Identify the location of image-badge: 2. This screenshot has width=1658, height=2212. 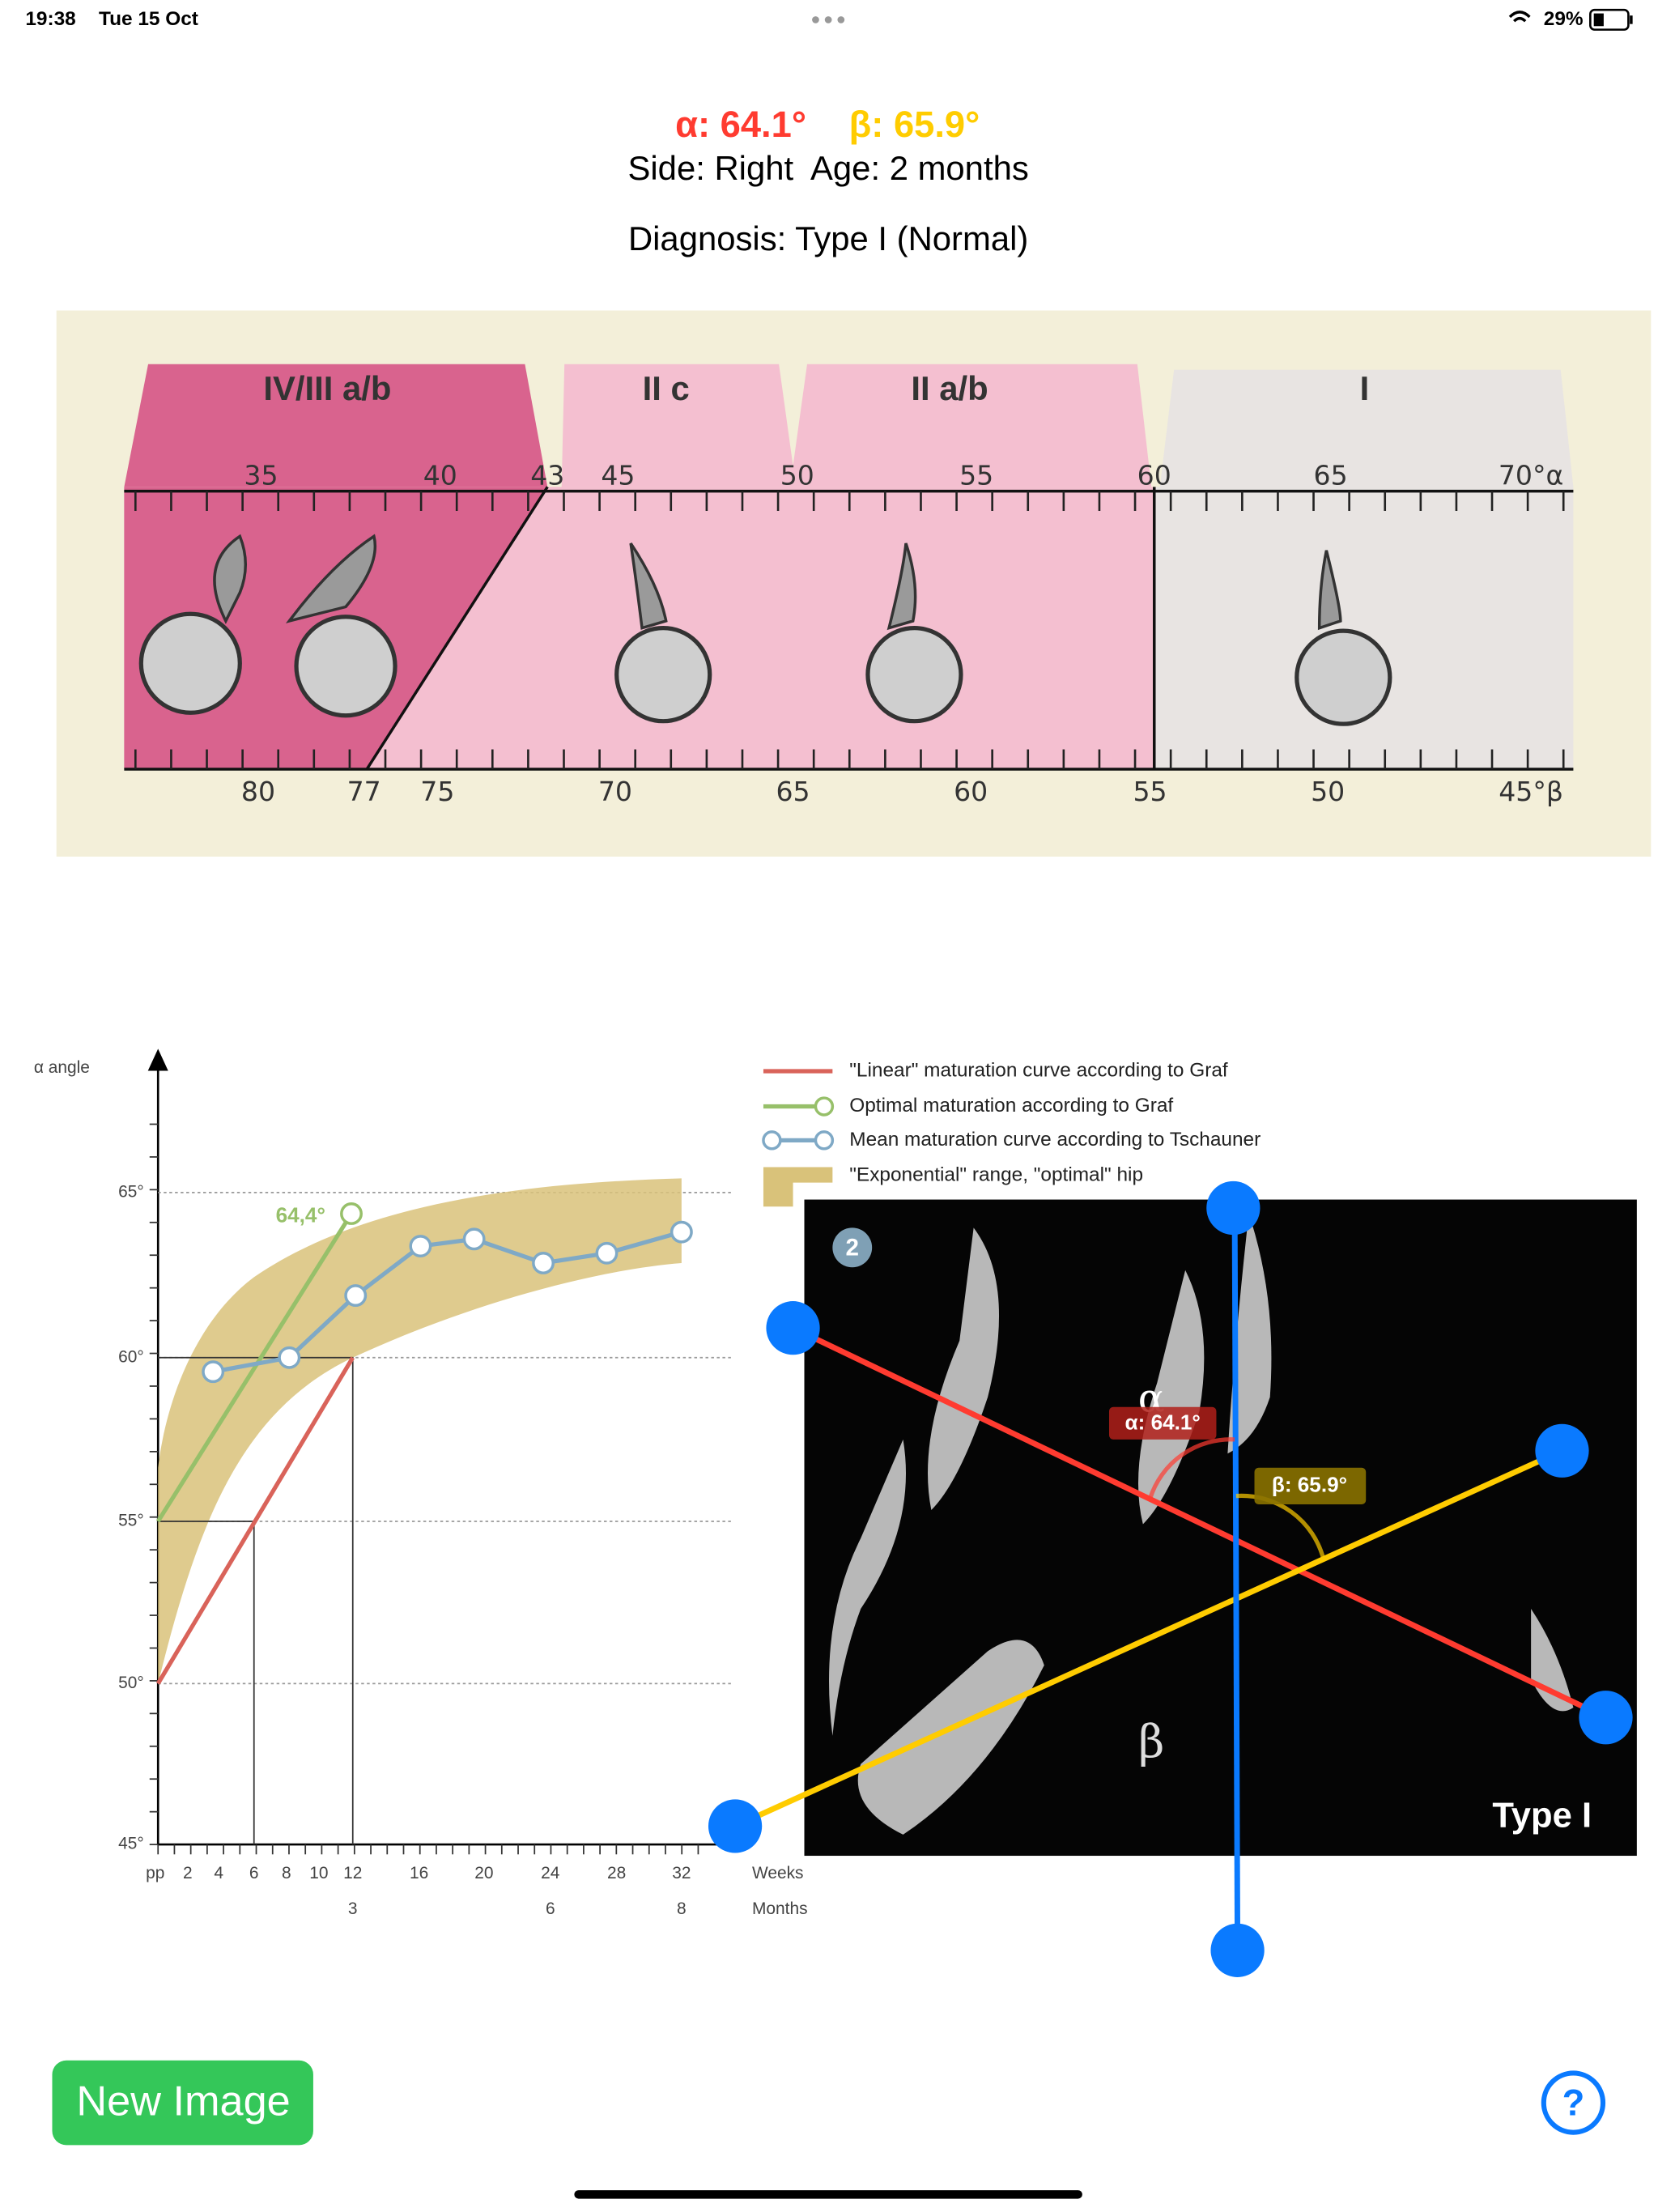
(852, 1247).